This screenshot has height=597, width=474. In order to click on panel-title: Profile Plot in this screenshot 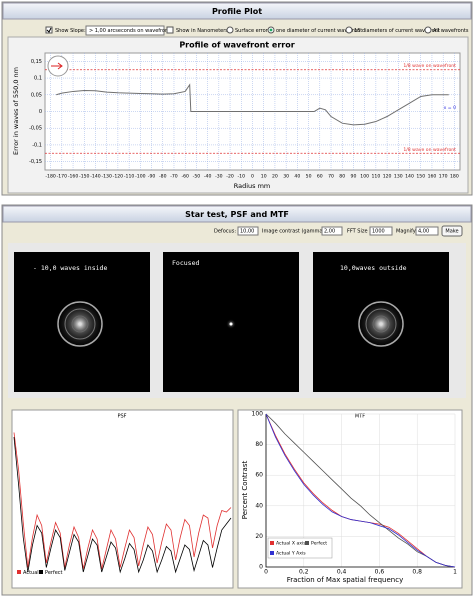, I will do `click(237, 11)`.